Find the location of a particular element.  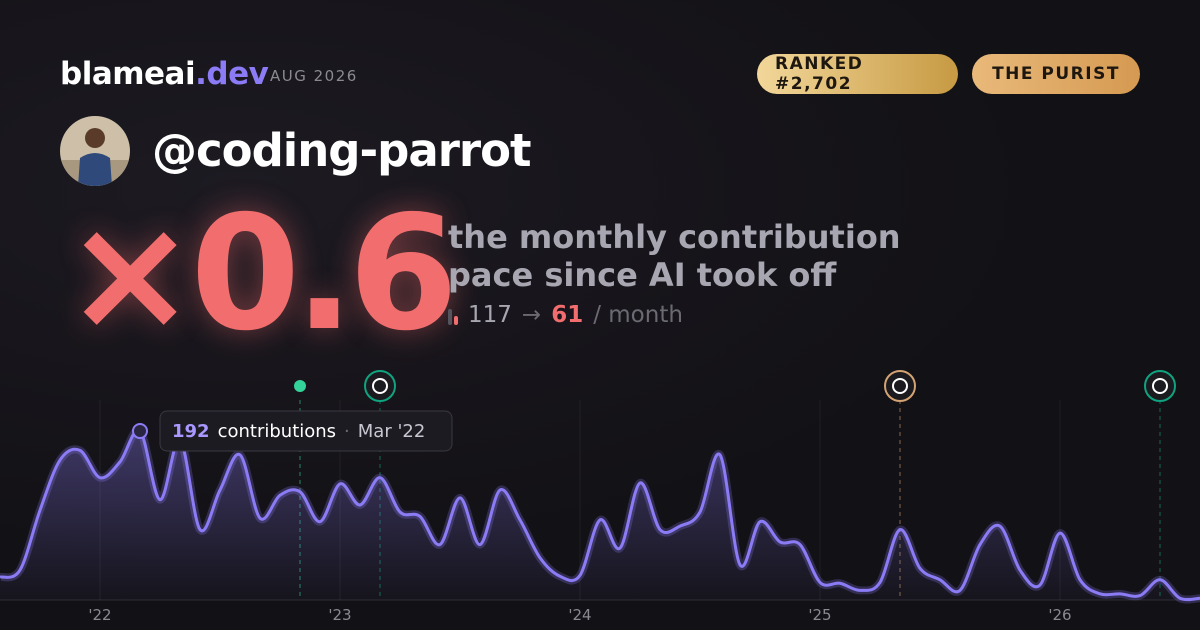

brand-tld: .dev is located at coordinates (232, 74).